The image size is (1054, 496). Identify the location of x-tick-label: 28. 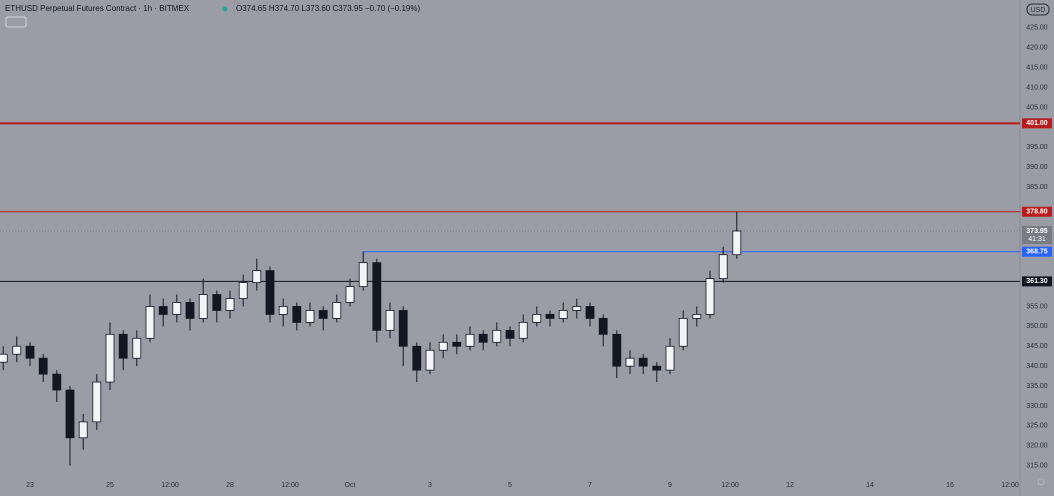
(230, 485).